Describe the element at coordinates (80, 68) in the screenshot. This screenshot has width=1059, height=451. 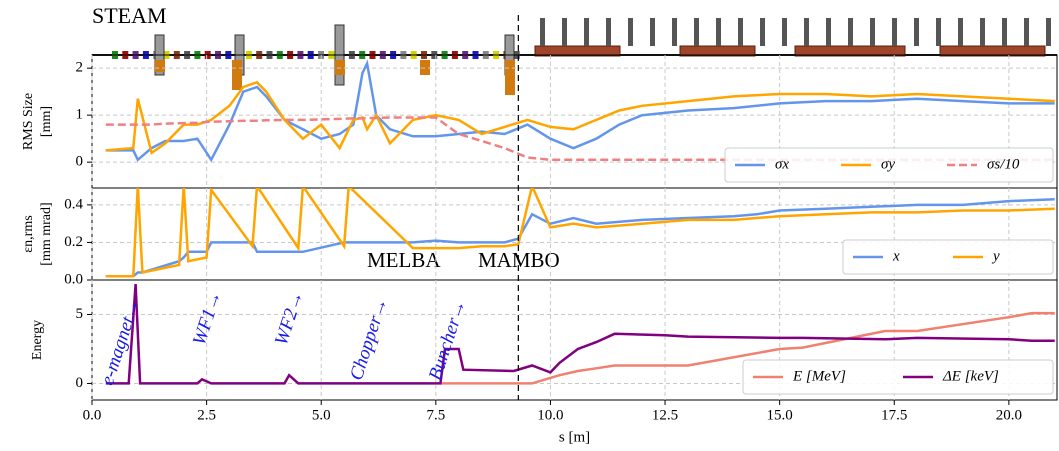
I see `y-tick-label: 2` at that location.